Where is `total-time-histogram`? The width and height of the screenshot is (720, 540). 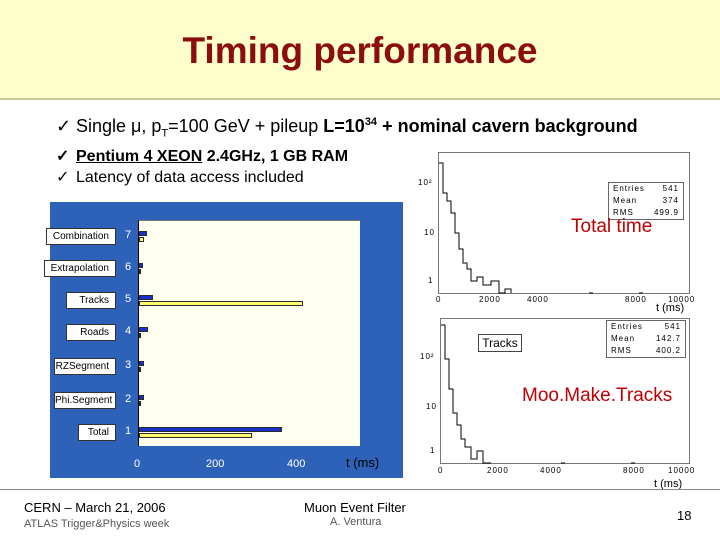
total-time-histogram is located at coordinates (564, 223).